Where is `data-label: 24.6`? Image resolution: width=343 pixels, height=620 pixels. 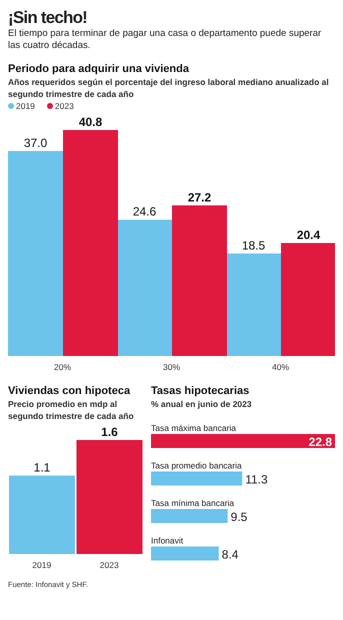 data-label: 24.6 is located at coordinates (144, 211).